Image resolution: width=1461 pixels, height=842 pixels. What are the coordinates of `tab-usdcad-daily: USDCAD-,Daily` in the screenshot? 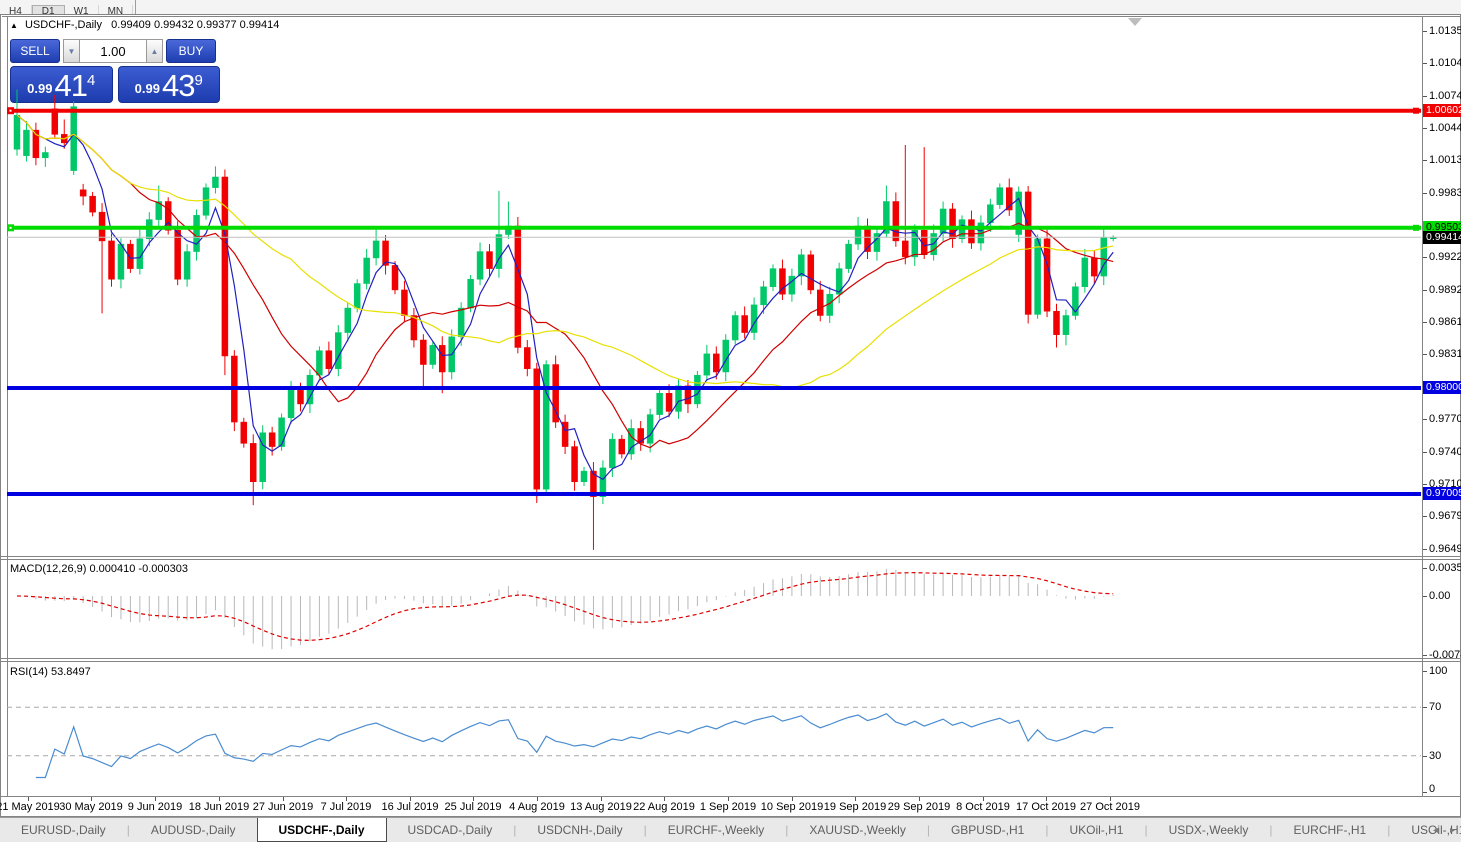 It's located at (450, 830).